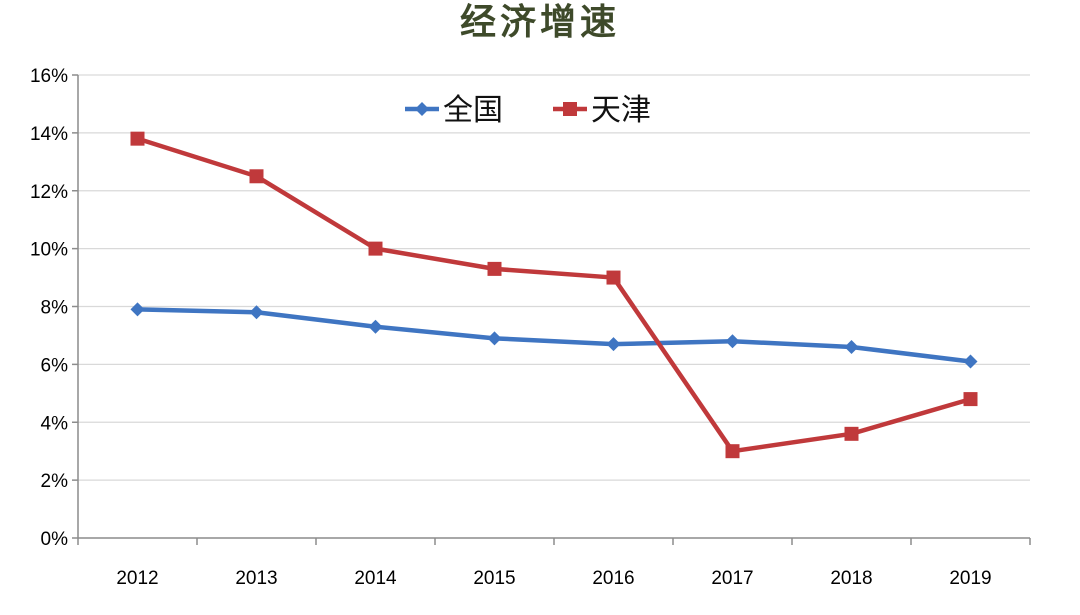 The width and height of the screenshot is (1080, 615). Describe the element at coordinates (528, 110) in the screenshot. I see `legend: 全国 天津` at that location.